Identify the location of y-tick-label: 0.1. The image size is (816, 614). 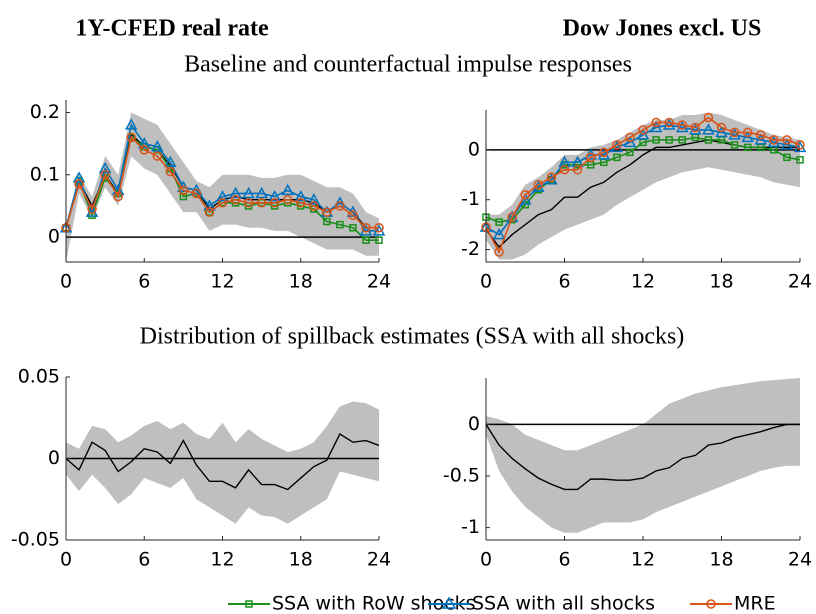
(45, 174).